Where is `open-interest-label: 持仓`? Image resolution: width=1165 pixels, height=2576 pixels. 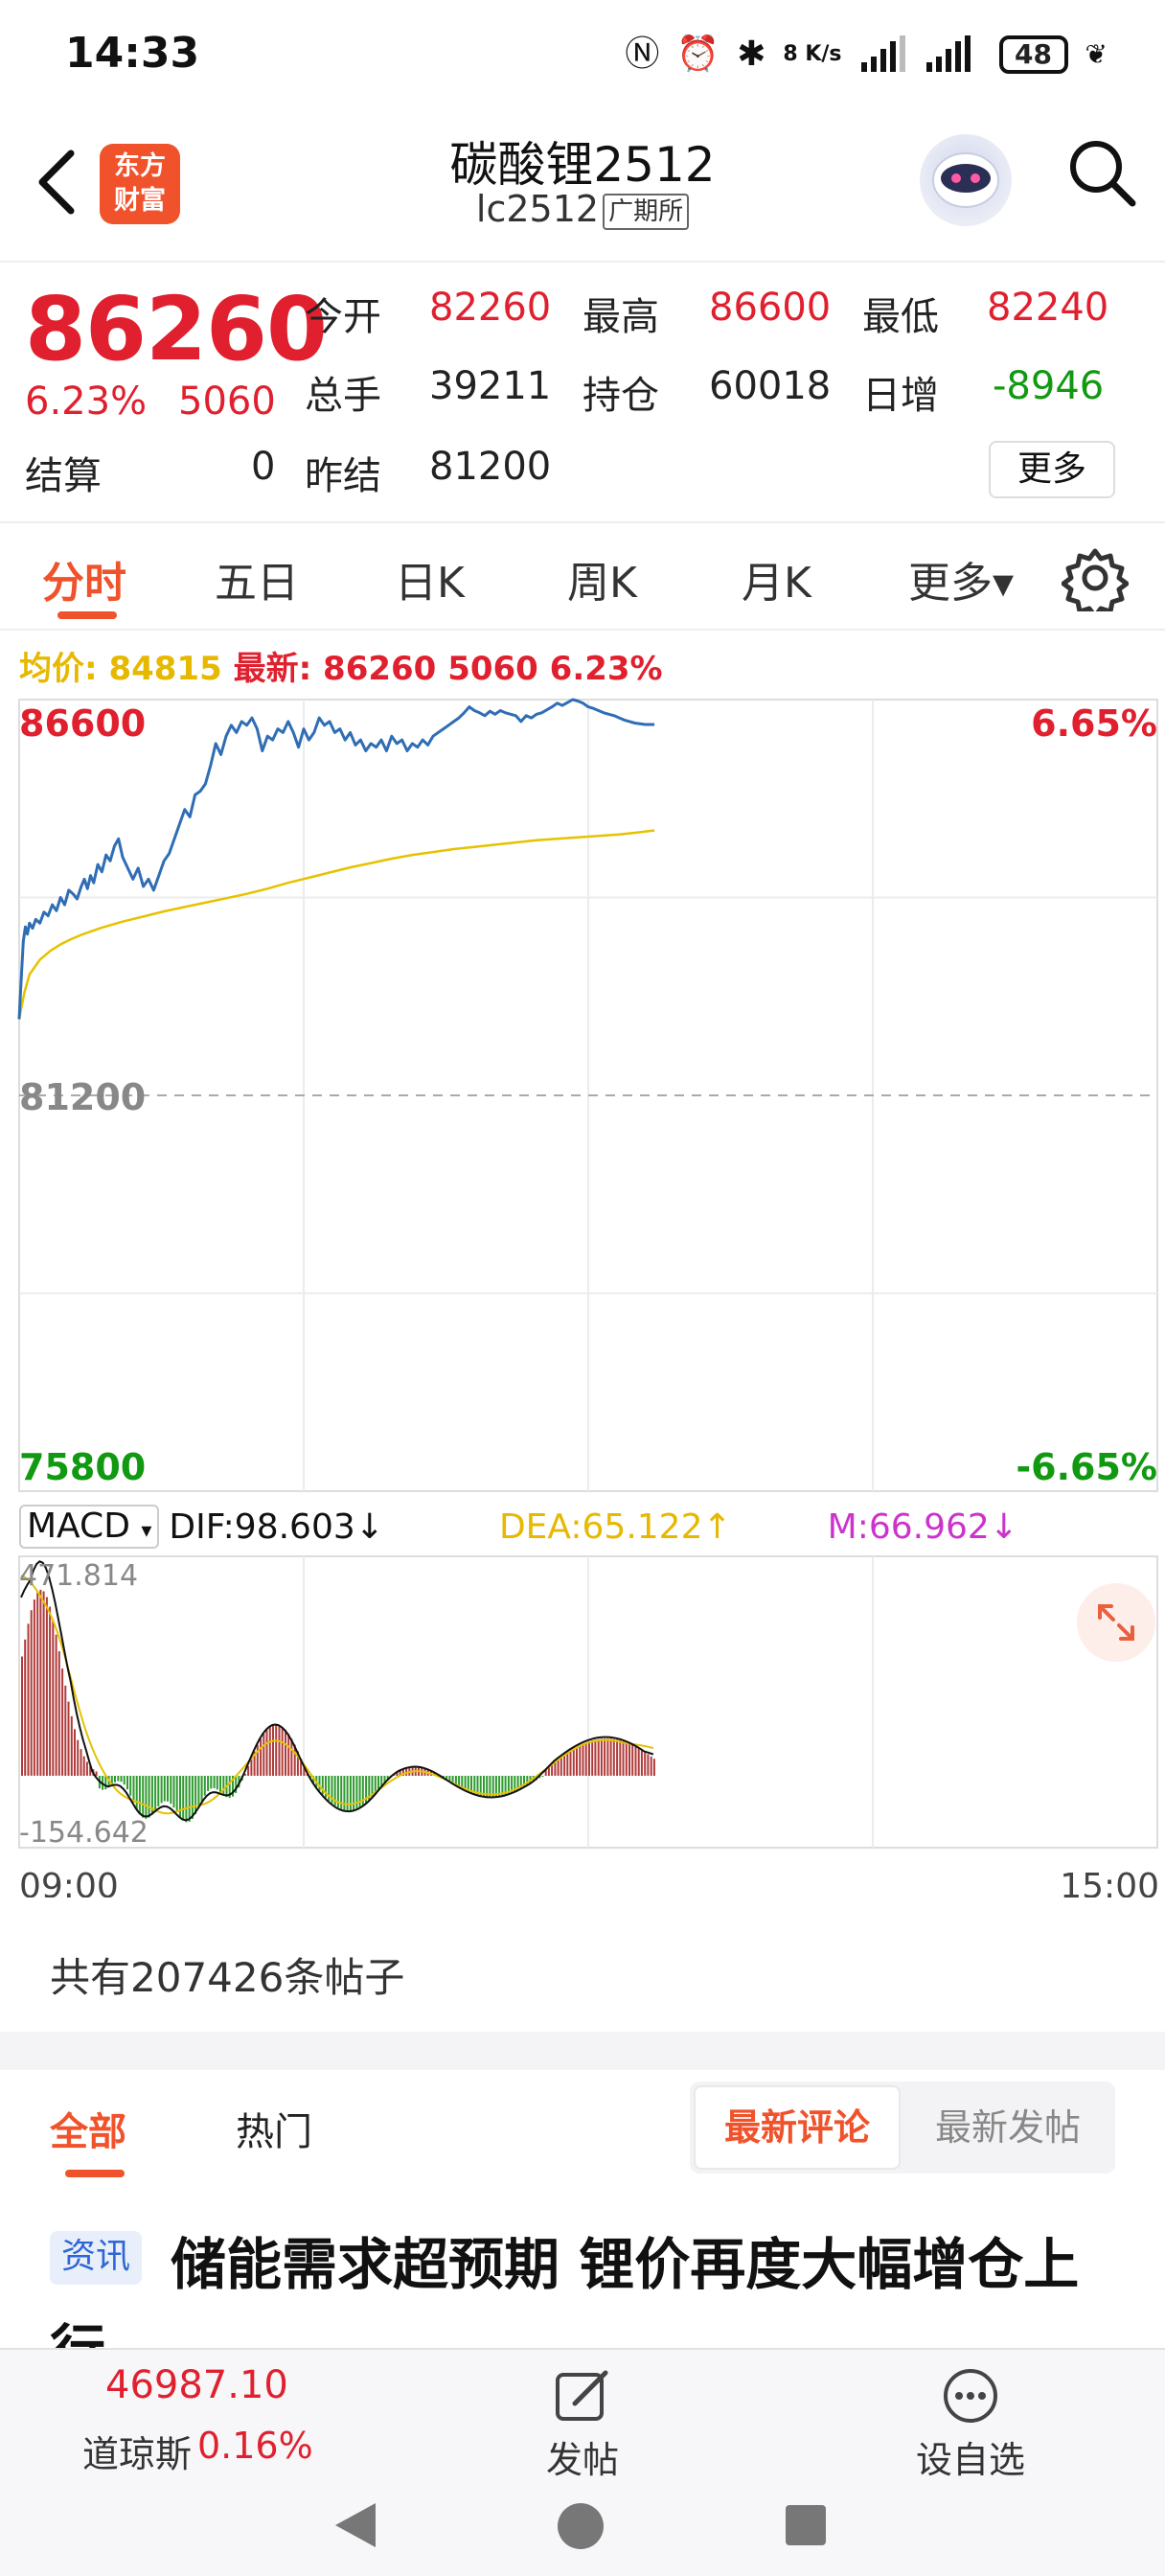 open-interest-label: 持仓 is located at coordinates (620, 396).